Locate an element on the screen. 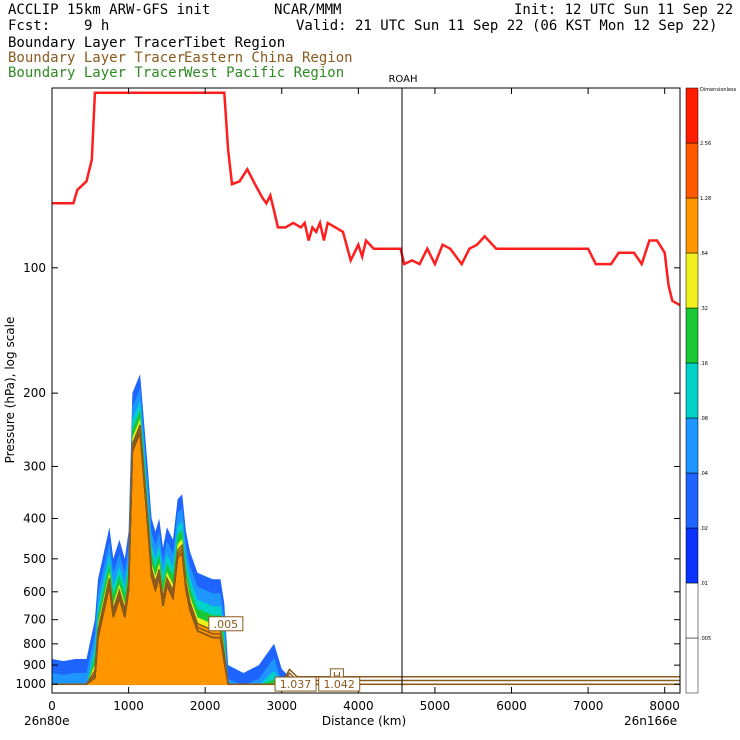 This screenshot has height=740, width=740. annotation-label: .005 is located at coordinates (226, 624).